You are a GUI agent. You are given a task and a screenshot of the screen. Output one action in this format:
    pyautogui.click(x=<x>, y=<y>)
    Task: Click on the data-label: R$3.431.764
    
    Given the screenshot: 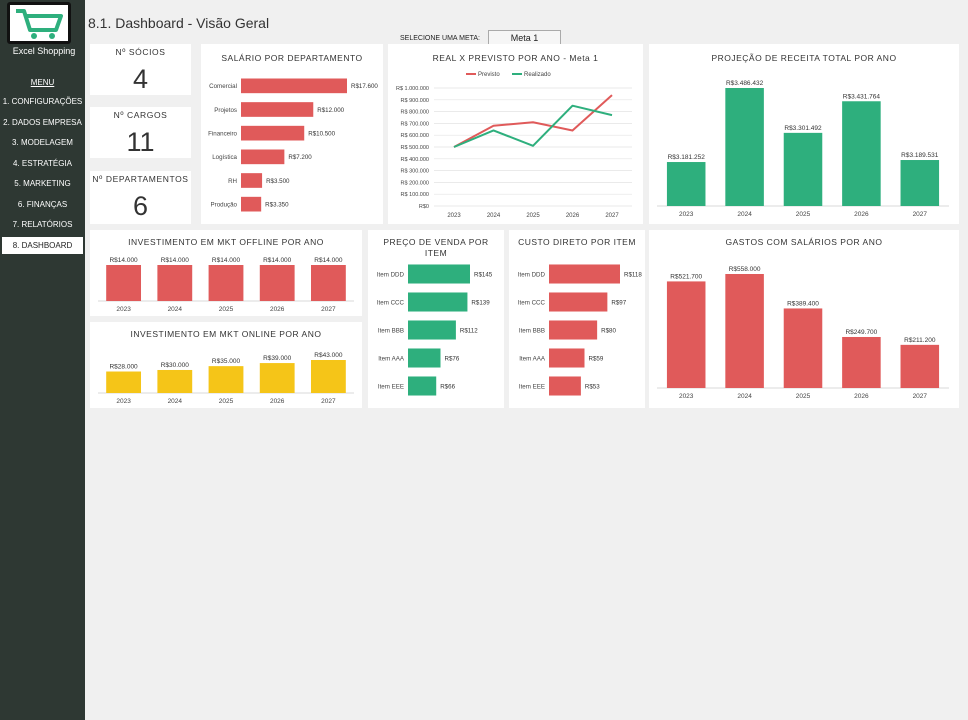 What is the action you would take?
    pyautogui.click(x=862, y=96)
    